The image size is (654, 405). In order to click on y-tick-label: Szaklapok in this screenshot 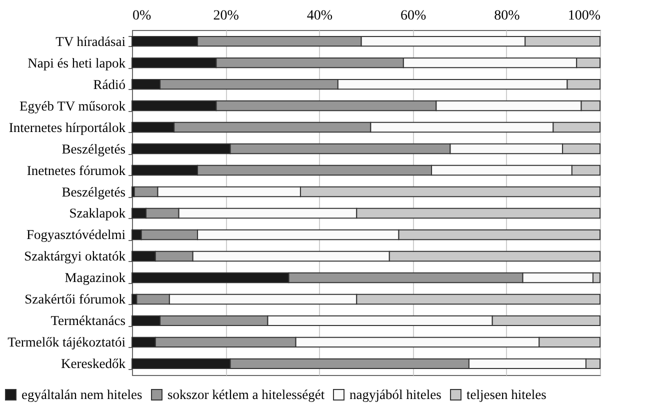, I will do `click(97, 213)`.